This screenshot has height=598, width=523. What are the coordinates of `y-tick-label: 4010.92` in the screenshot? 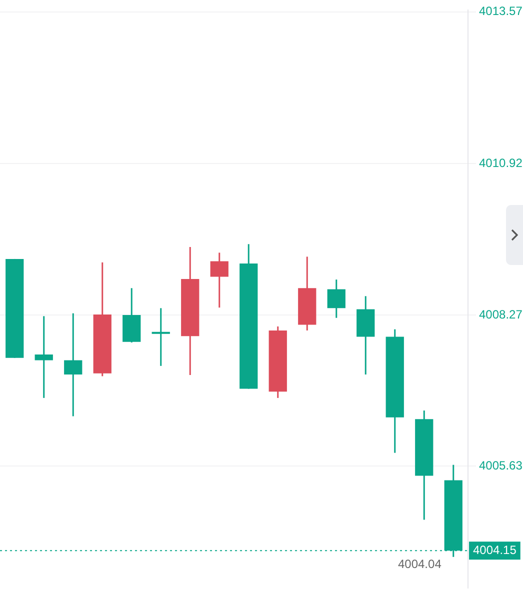 It's located at (501, 163).